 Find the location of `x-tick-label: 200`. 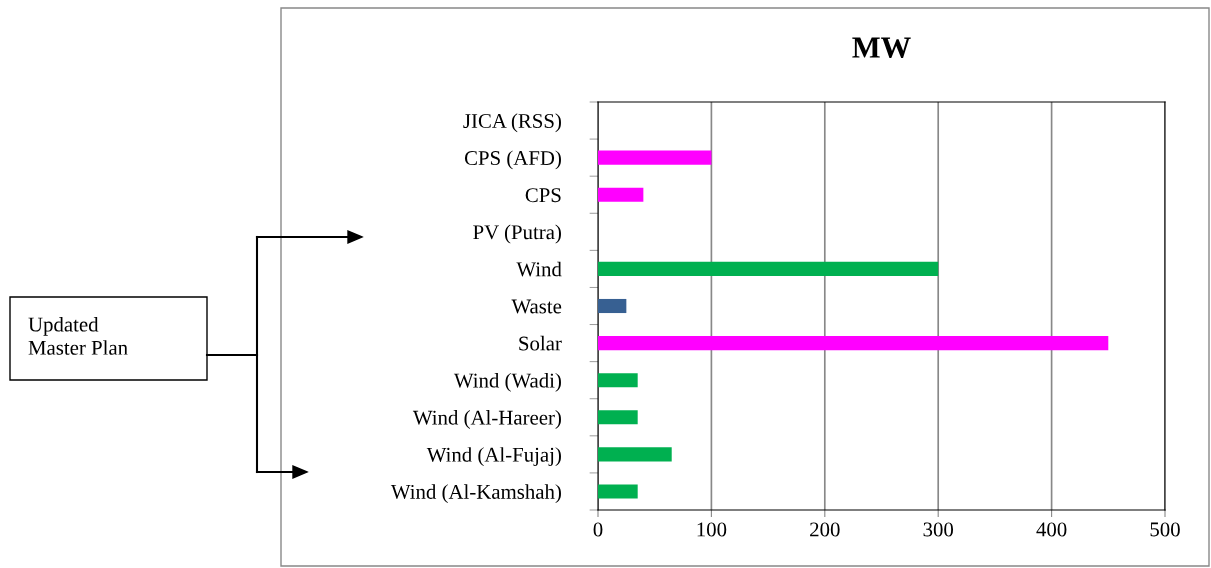

x-tick-label: 200 is located at coordinates (825, 529).